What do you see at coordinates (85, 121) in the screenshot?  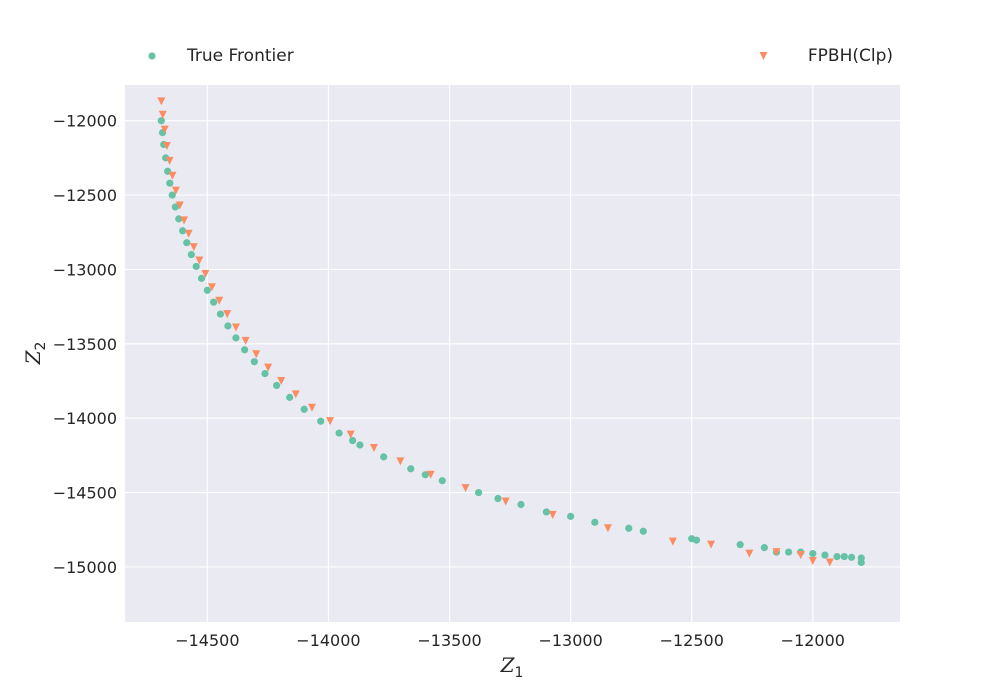 I see `y-tick-label: −12000` at bounding box center [85, 121].